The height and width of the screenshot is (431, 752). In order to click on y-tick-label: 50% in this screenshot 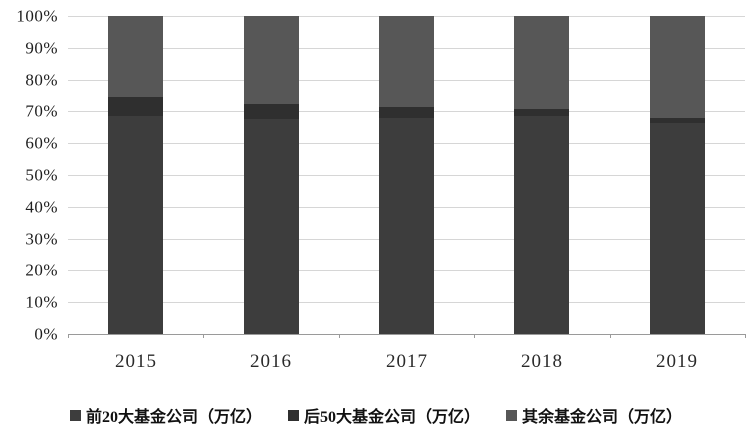, I will do `click(41, 175)`.